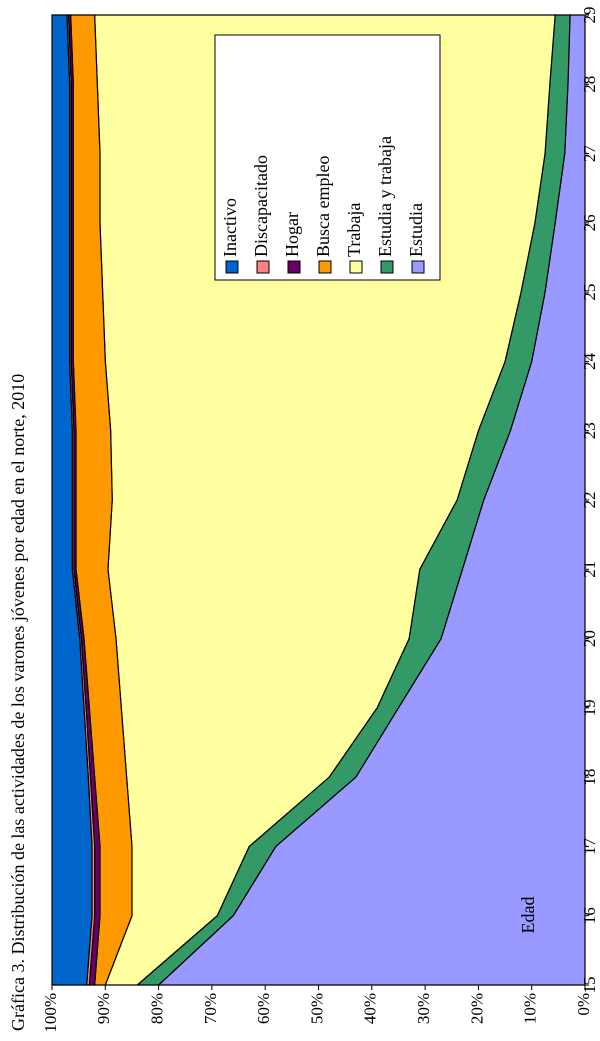  I want to click on x-tick-label: 21, so click(589, 569).